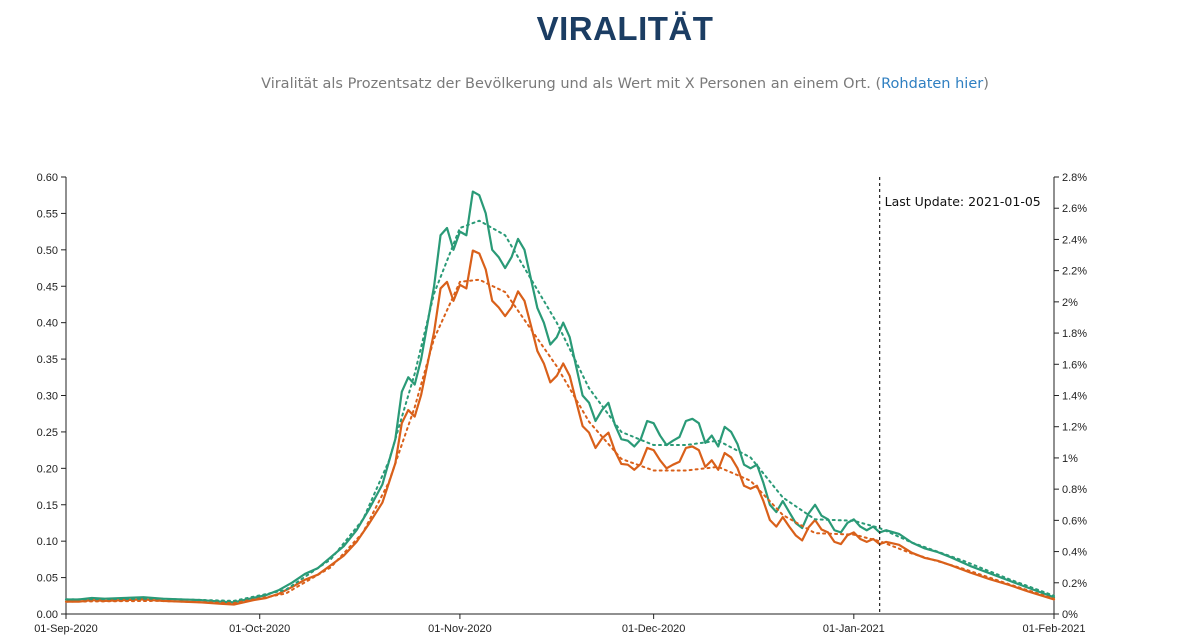 The width and height of the screenshot is (1200, 637). I want to click on y-left-tick-label: 0.05, so click(47, 579).